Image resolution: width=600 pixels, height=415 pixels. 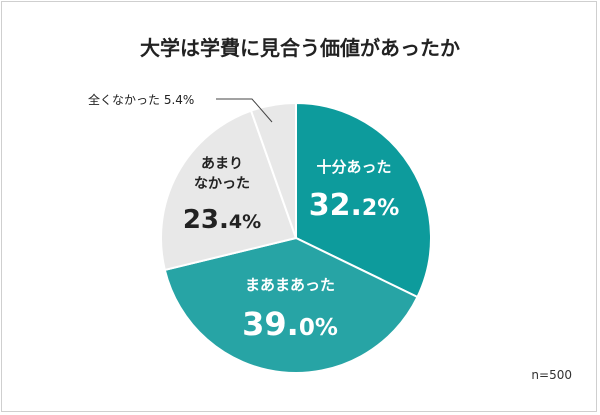 I want to click on sample-size-label: n=500, so click(x=551, y=375).